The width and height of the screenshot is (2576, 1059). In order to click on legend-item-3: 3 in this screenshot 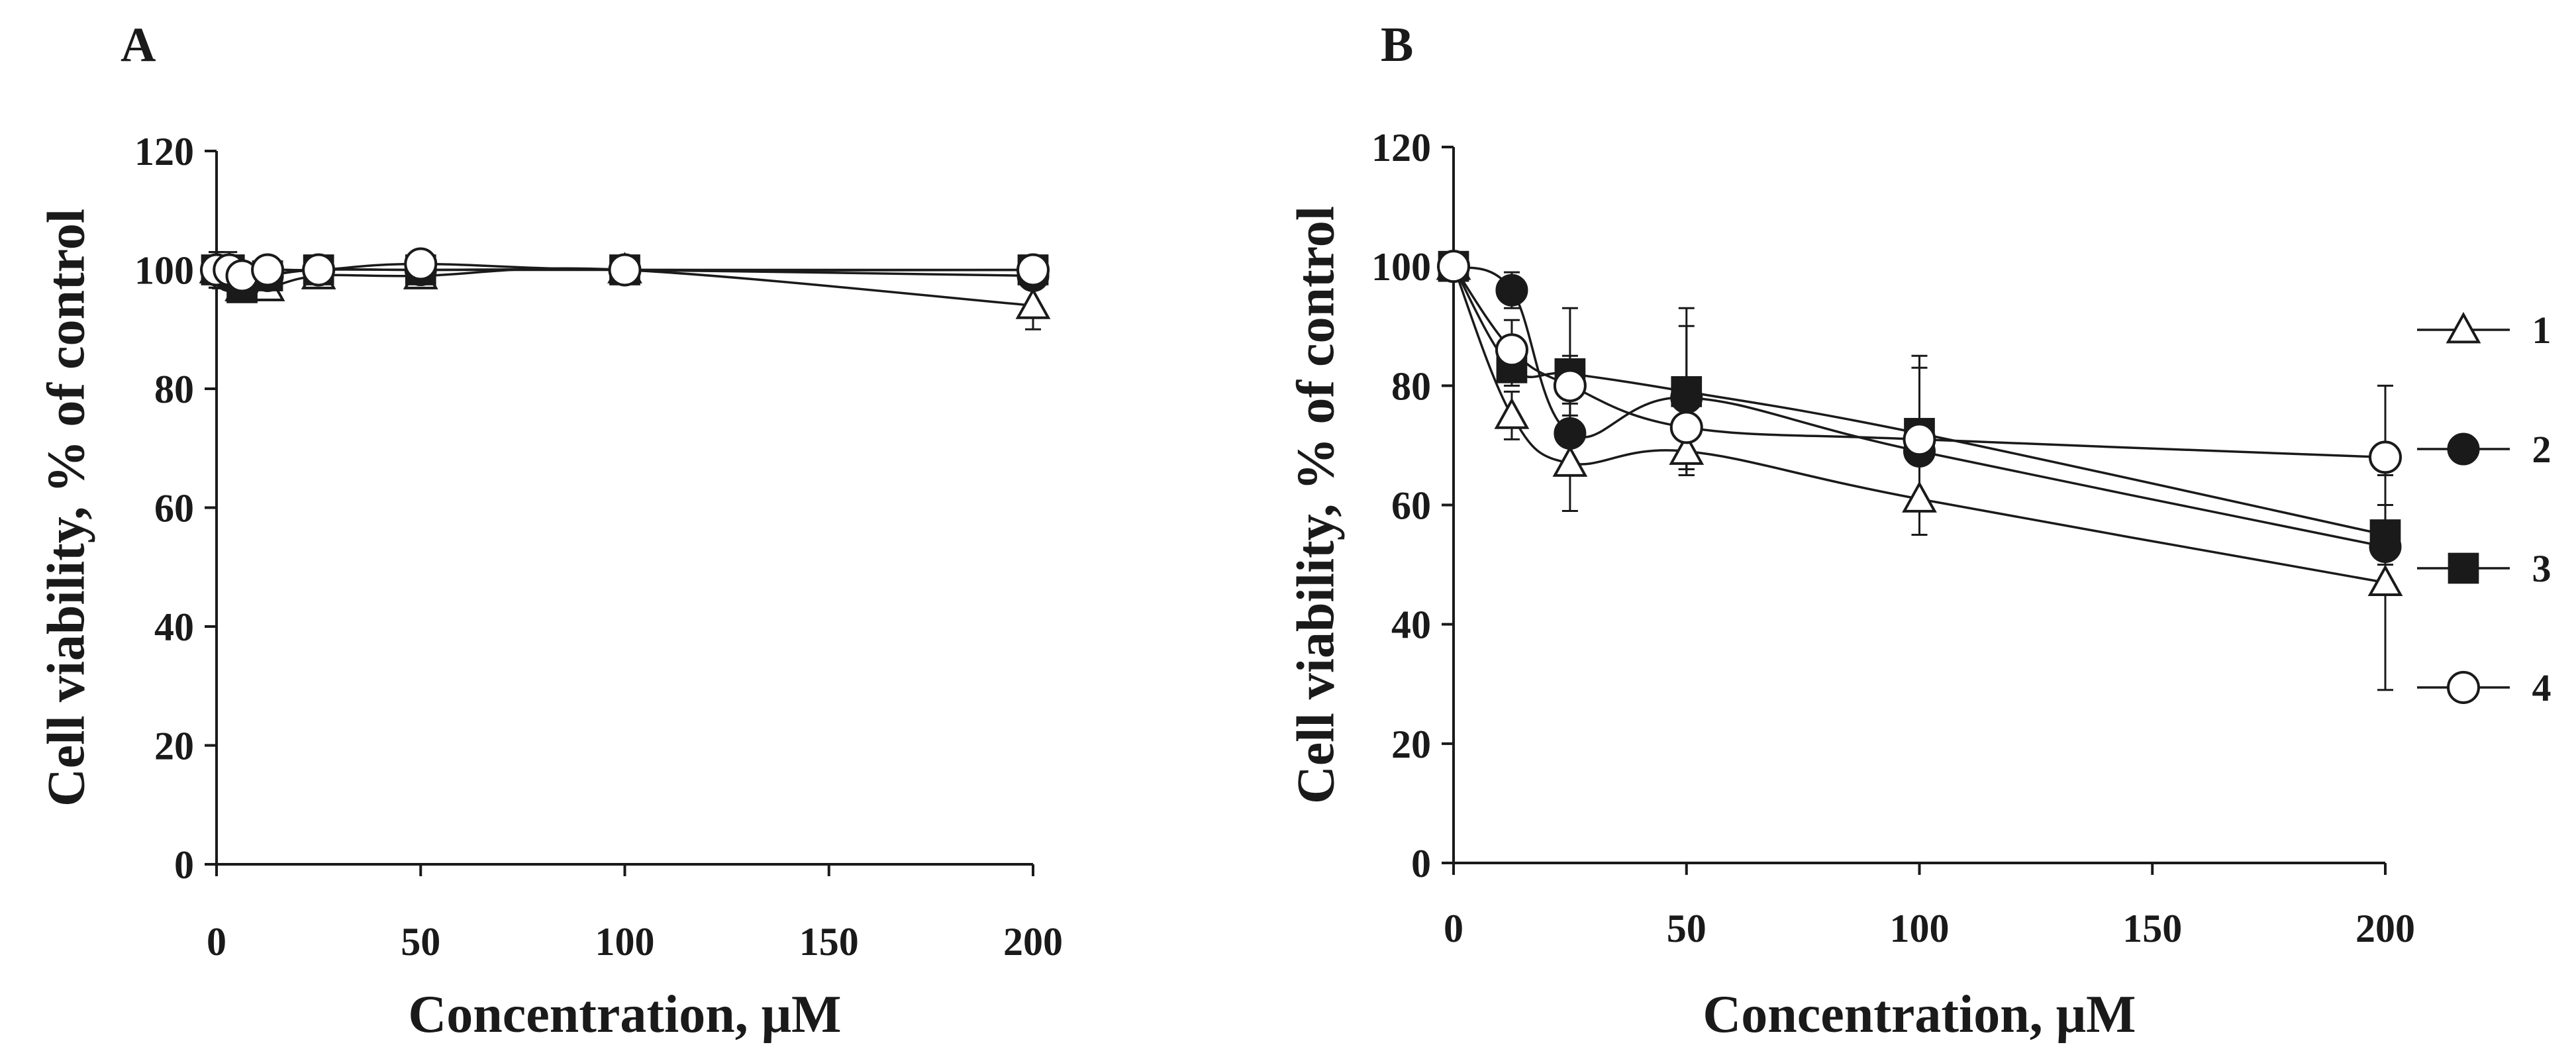, I will do `click(2484, 568)`.